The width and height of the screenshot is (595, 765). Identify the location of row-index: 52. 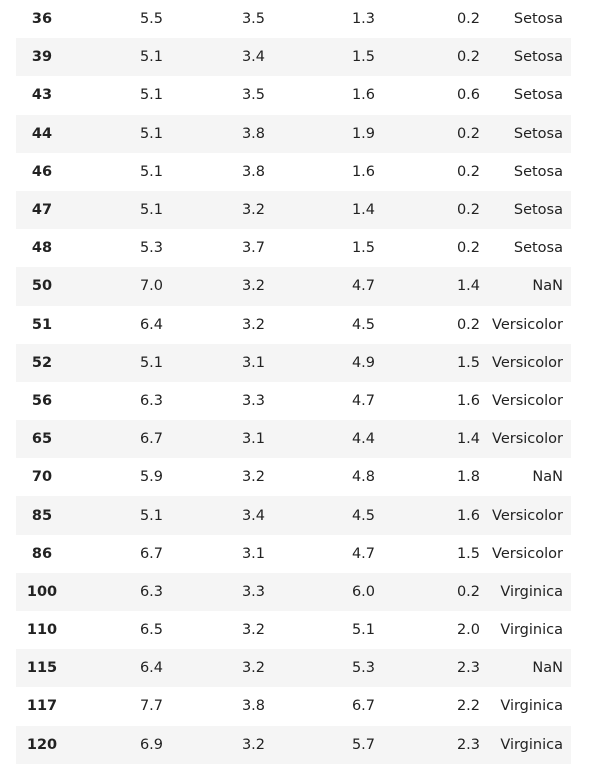
(42, 362).